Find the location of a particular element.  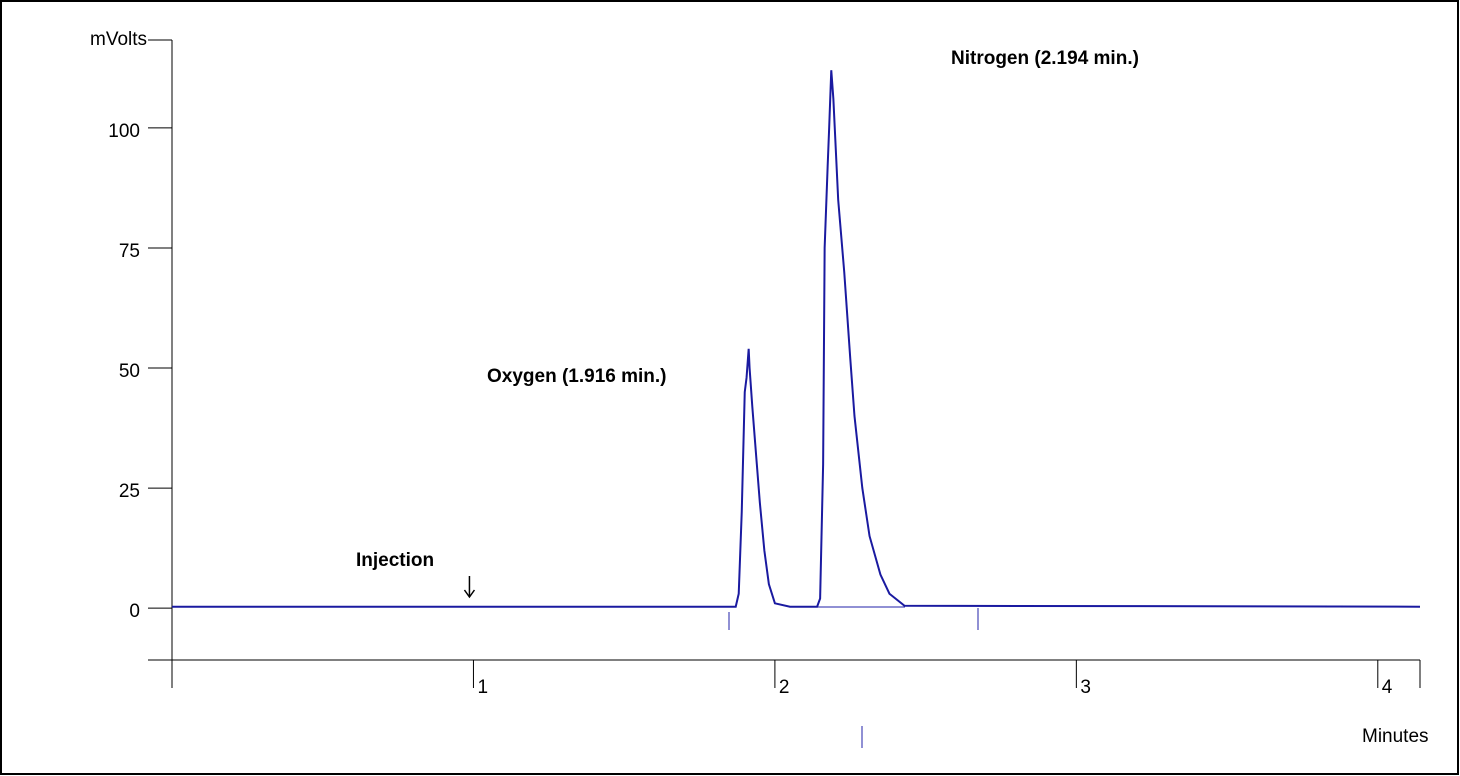

y-tick-label: 25 is located at coordinates (129, 491).